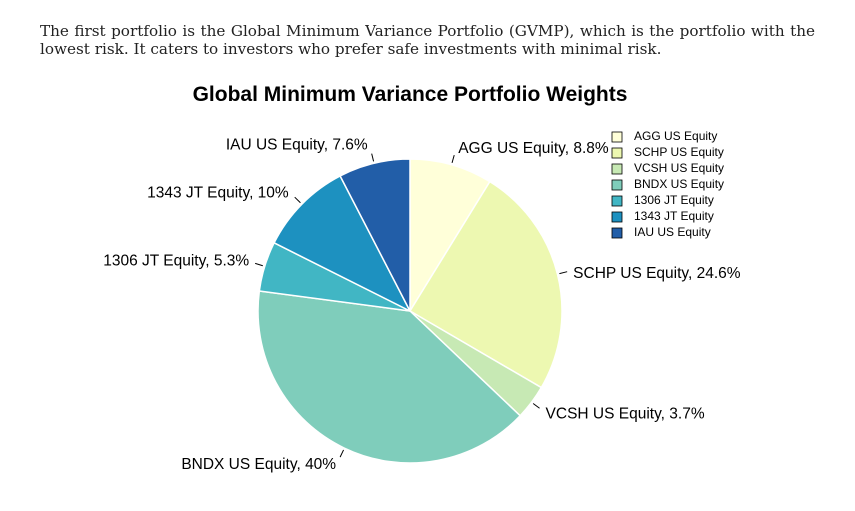  What do you see at coordinates (625, 413) in the screenshot?
I see `slice-label: VCSH US Equity, 3.7%` at bounding box center [625, 413].